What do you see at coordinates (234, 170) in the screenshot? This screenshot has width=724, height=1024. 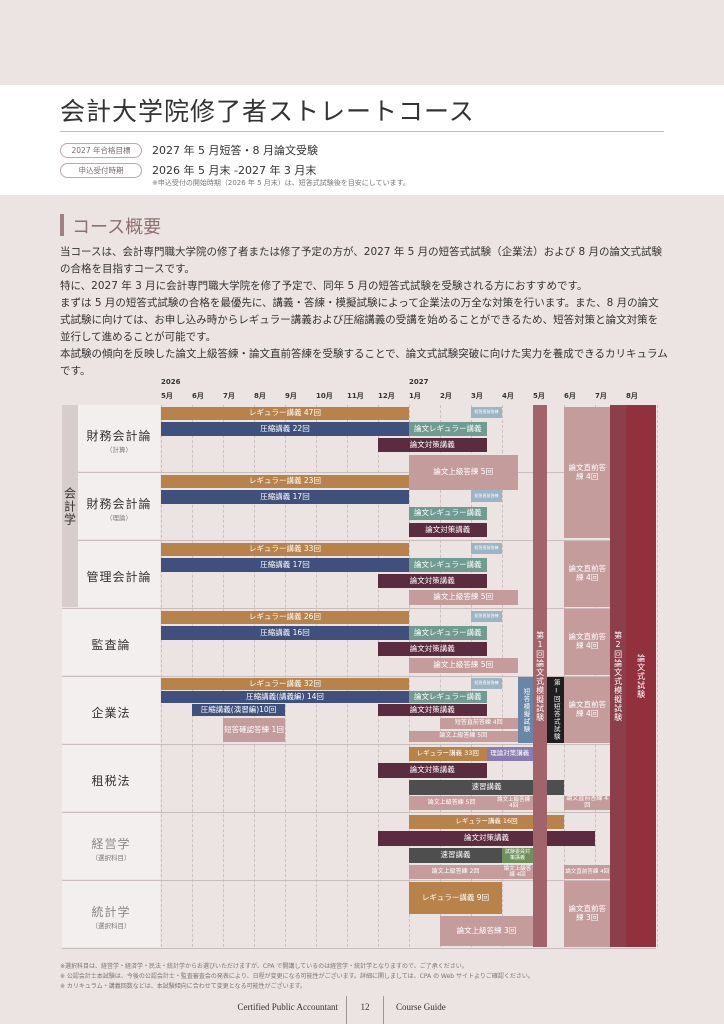 I see `row-text: 2026 年 5 月末 -2027 年 3 月末` at bounding box center [234, 170].